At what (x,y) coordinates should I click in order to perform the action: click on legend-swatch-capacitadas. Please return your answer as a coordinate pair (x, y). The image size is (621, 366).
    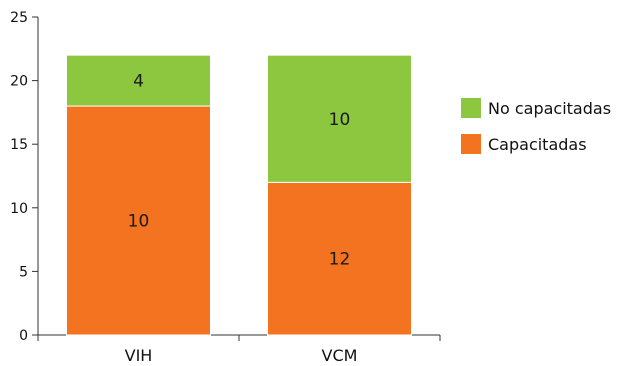
    Looking at the image, I should click on (471, 144).